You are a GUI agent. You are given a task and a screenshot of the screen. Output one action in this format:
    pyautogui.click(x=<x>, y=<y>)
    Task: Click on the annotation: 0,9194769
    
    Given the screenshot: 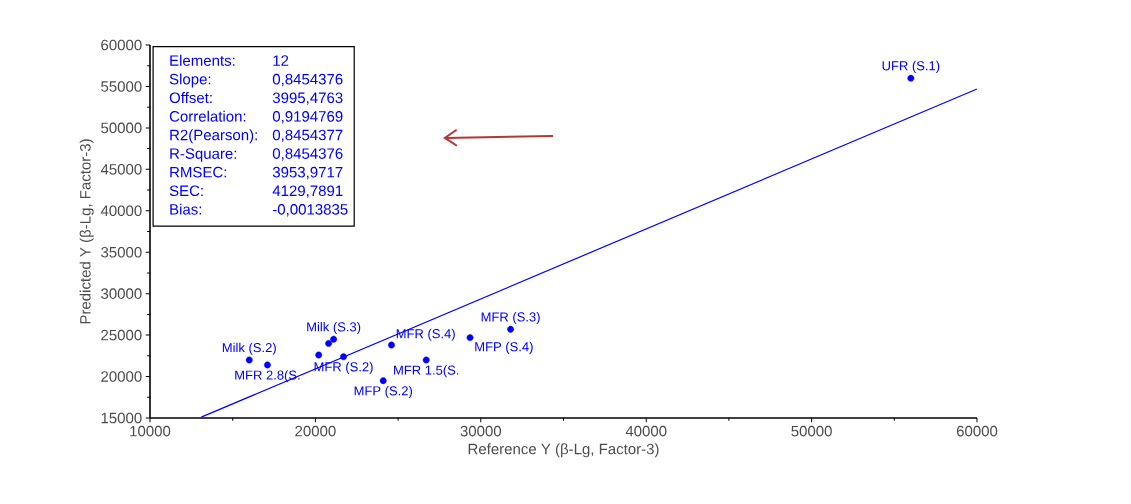 What is the action you would take?
    pyautogui.click(x=307, y=117)
    